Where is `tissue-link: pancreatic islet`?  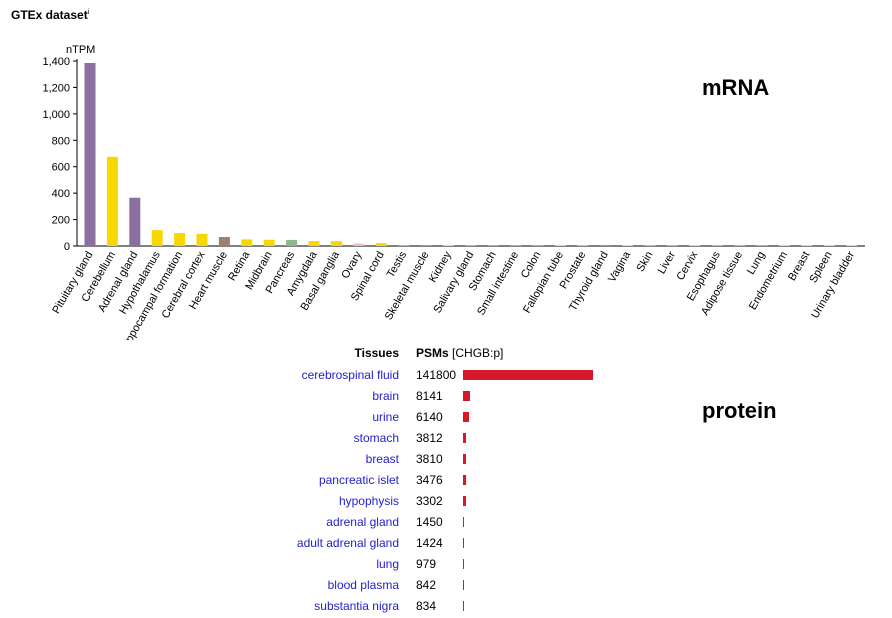 tissue-link: pancreatic islet is located at coordinates (358, 480).